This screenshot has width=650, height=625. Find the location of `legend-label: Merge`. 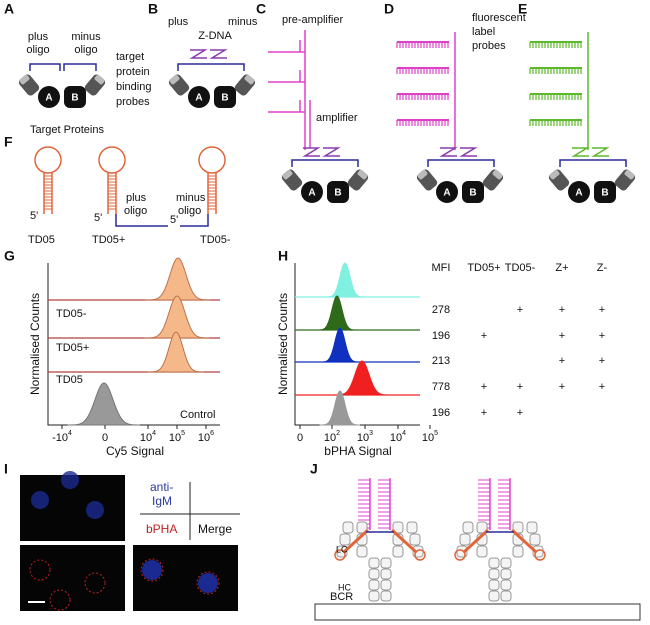

legend-label: Merge is located at coordinates (215, 529).